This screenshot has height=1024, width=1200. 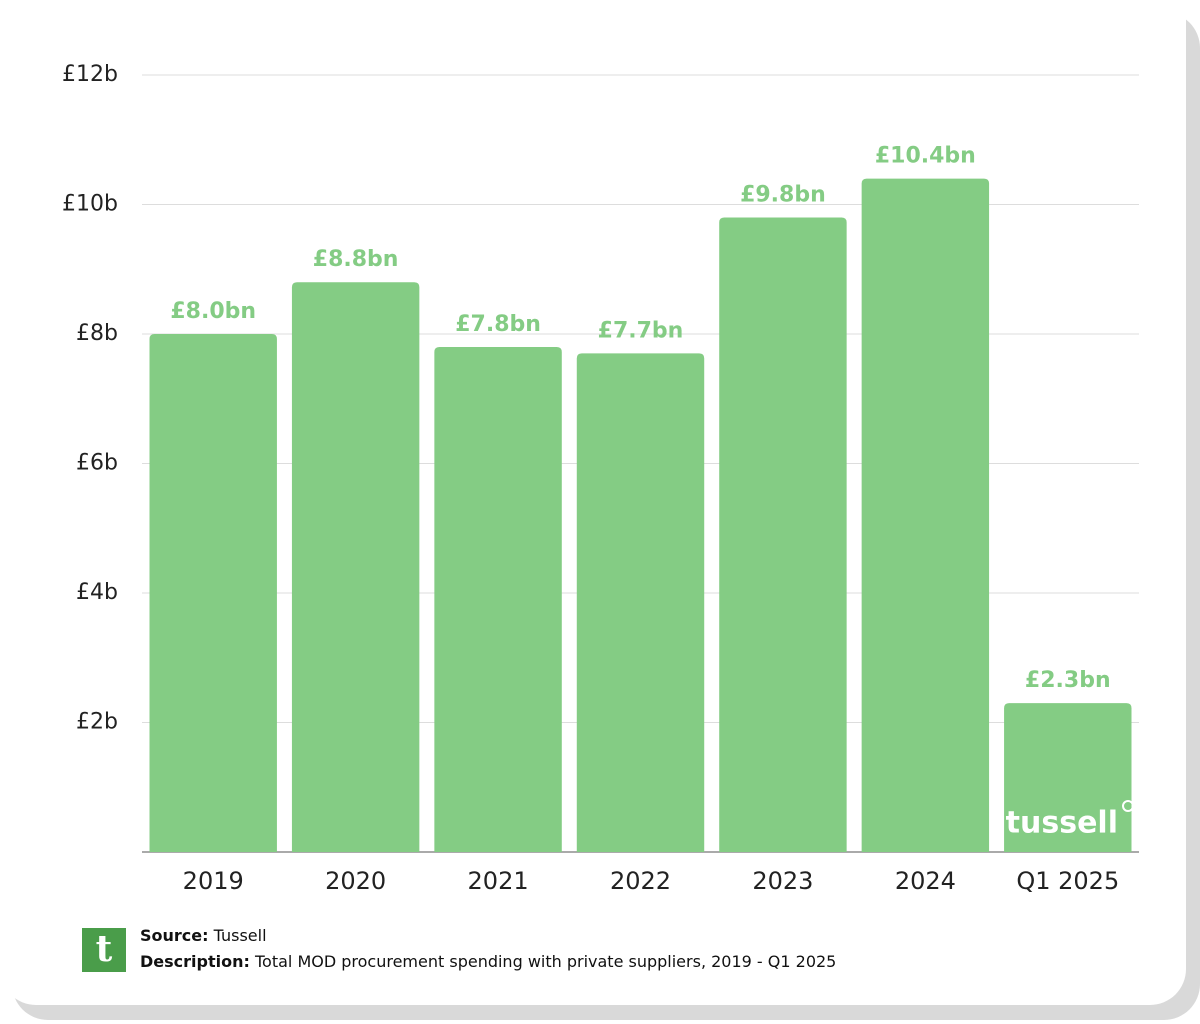 I want to click on y-tick-label: £8b, so click(x=97, y=333).